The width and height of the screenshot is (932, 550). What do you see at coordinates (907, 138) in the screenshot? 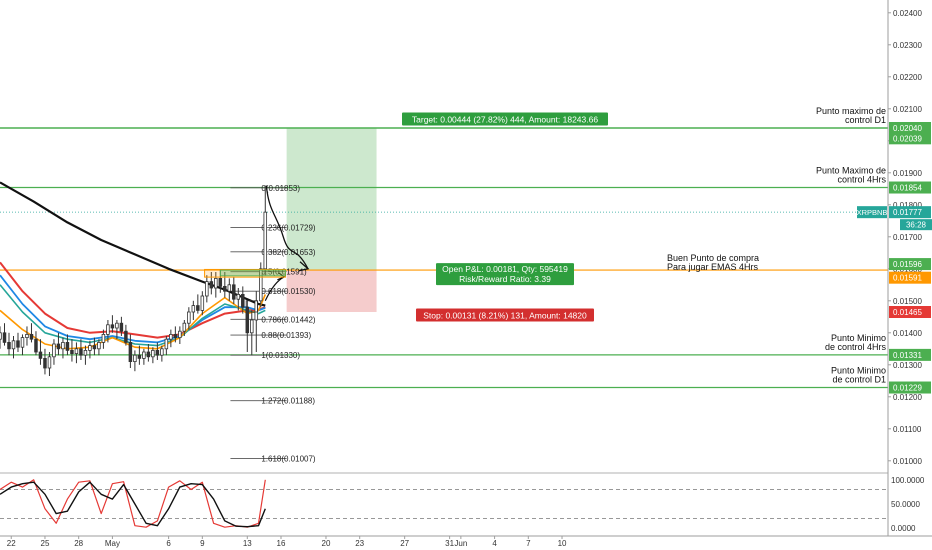
I see `price-tag-label: 0.02039` at bounding box center [907, 138].